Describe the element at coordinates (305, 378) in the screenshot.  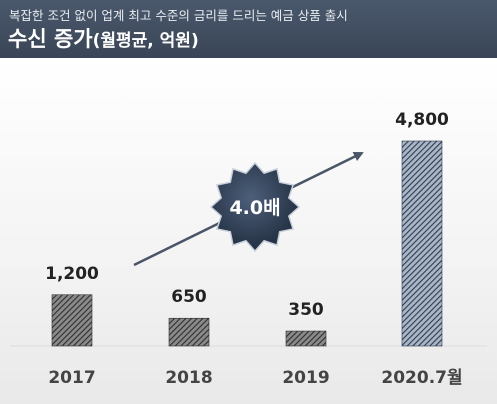
I see `x-tick-2019: 2019` at that location.